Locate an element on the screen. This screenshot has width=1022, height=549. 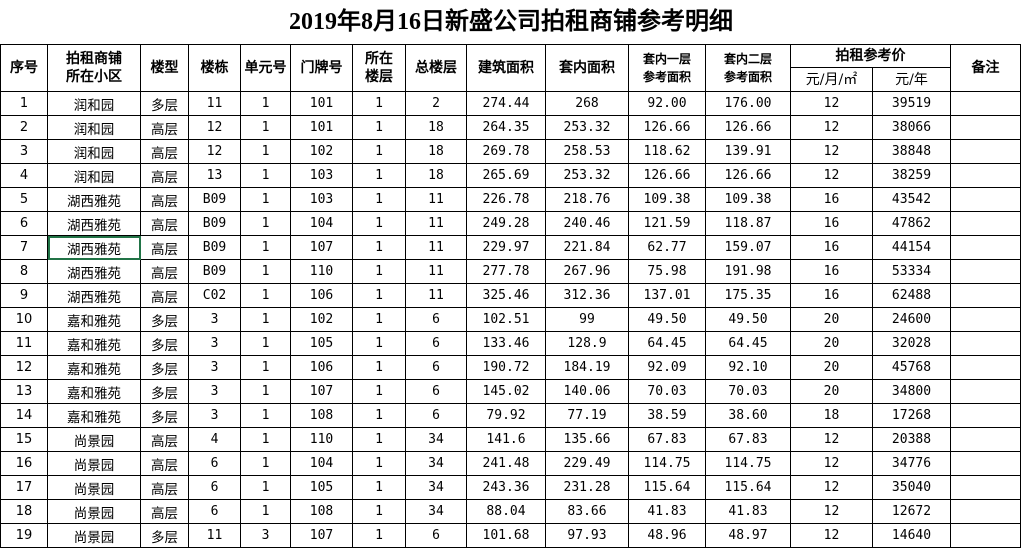
cell-floor1-area: 62.77 is located at coordinates (667, 247).